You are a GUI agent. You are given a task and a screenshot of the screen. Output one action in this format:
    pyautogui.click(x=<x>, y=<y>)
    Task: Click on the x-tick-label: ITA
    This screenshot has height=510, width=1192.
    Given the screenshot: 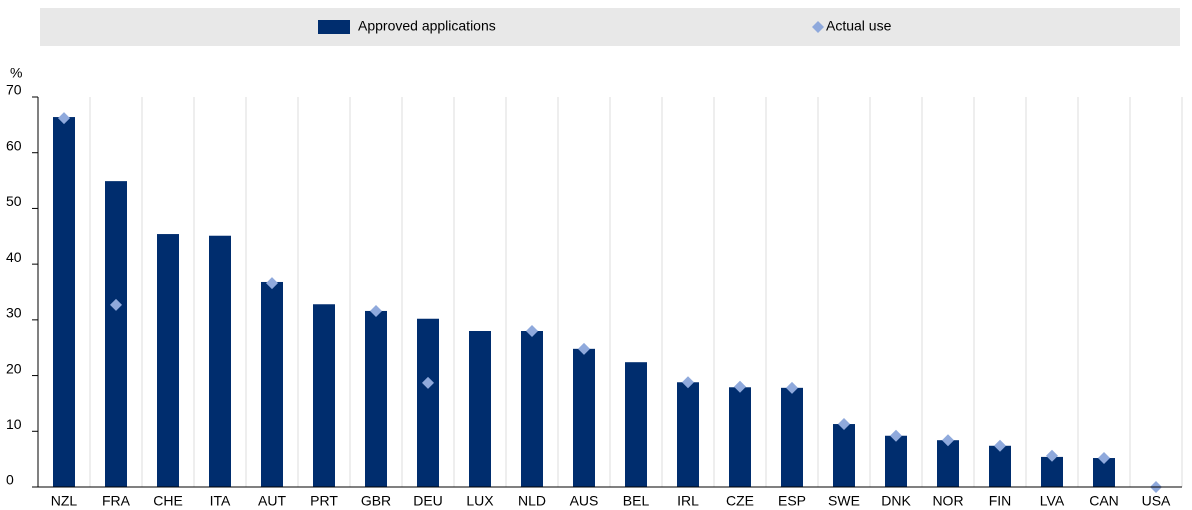 What is the action you would take?
    pyautogui.click(x=220, y=501)
    